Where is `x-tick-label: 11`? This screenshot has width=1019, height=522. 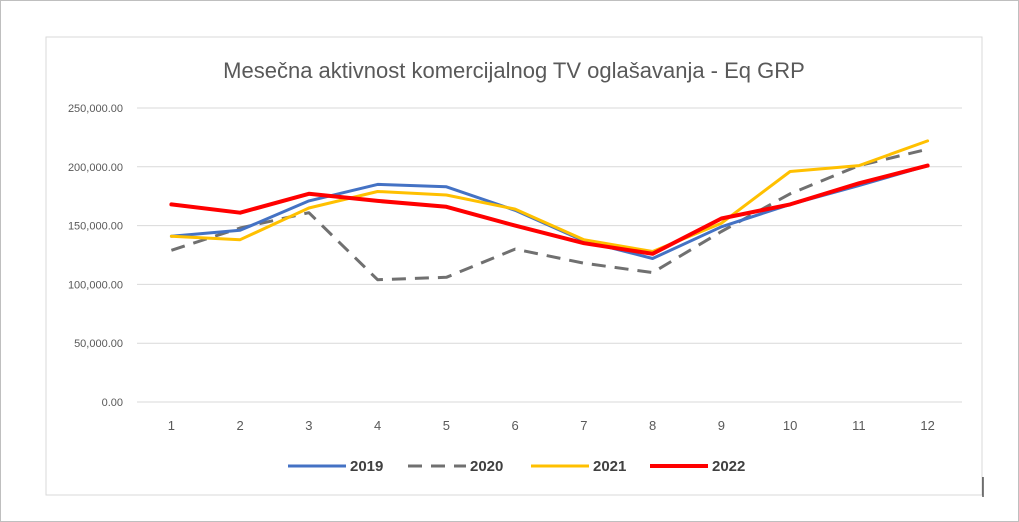
x-tick-label: 11 is located at coordinates (859, 425).